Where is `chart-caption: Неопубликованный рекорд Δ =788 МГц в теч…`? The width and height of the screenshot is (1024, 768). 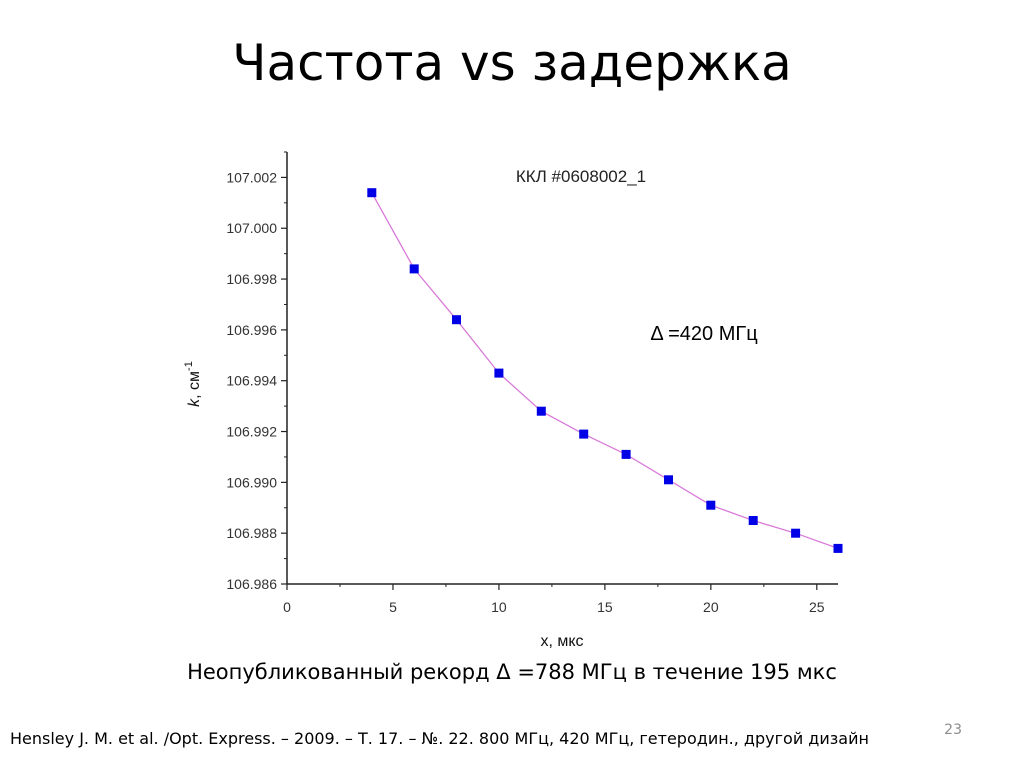
chart-caption: Неопубликованный рекорд Δ =788 МГц в теч… is located at coordinates (512, 672).